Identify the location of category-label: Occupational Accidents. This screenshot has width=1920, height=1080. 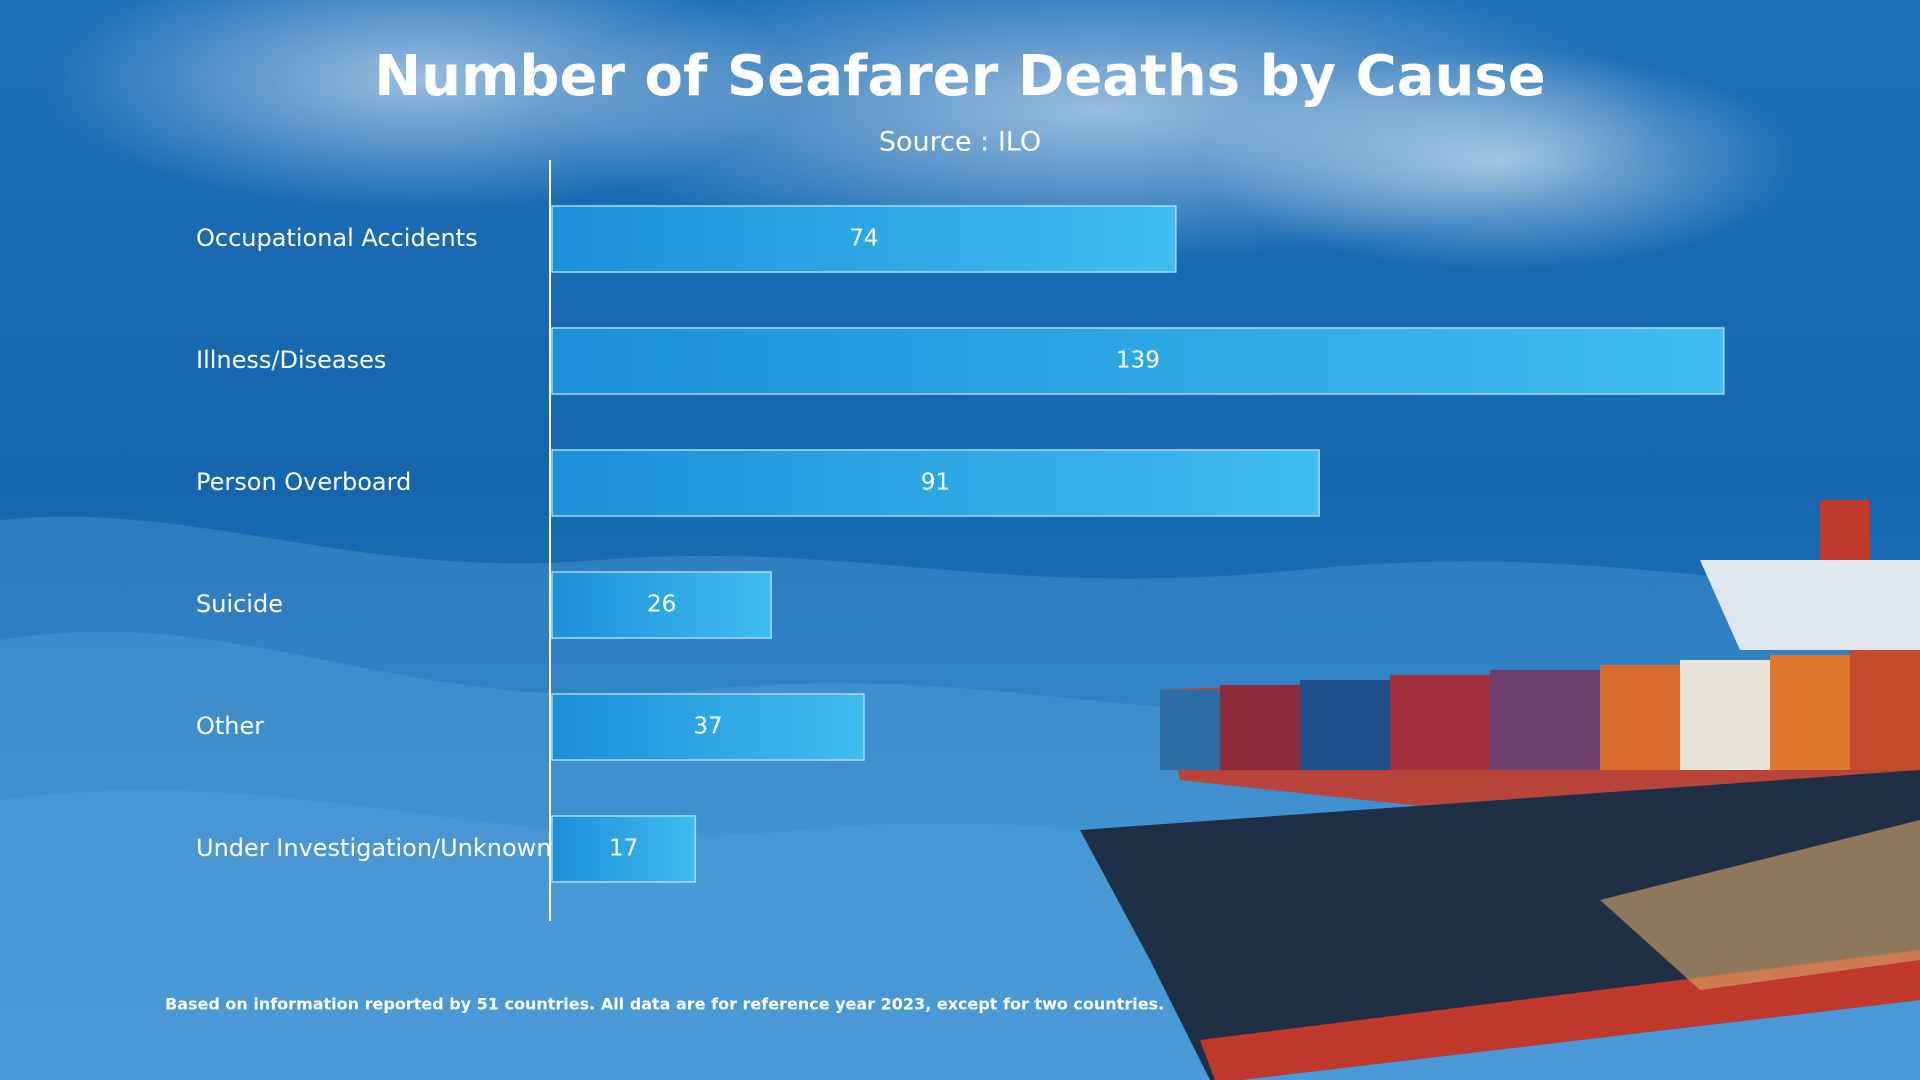
(337, 238).